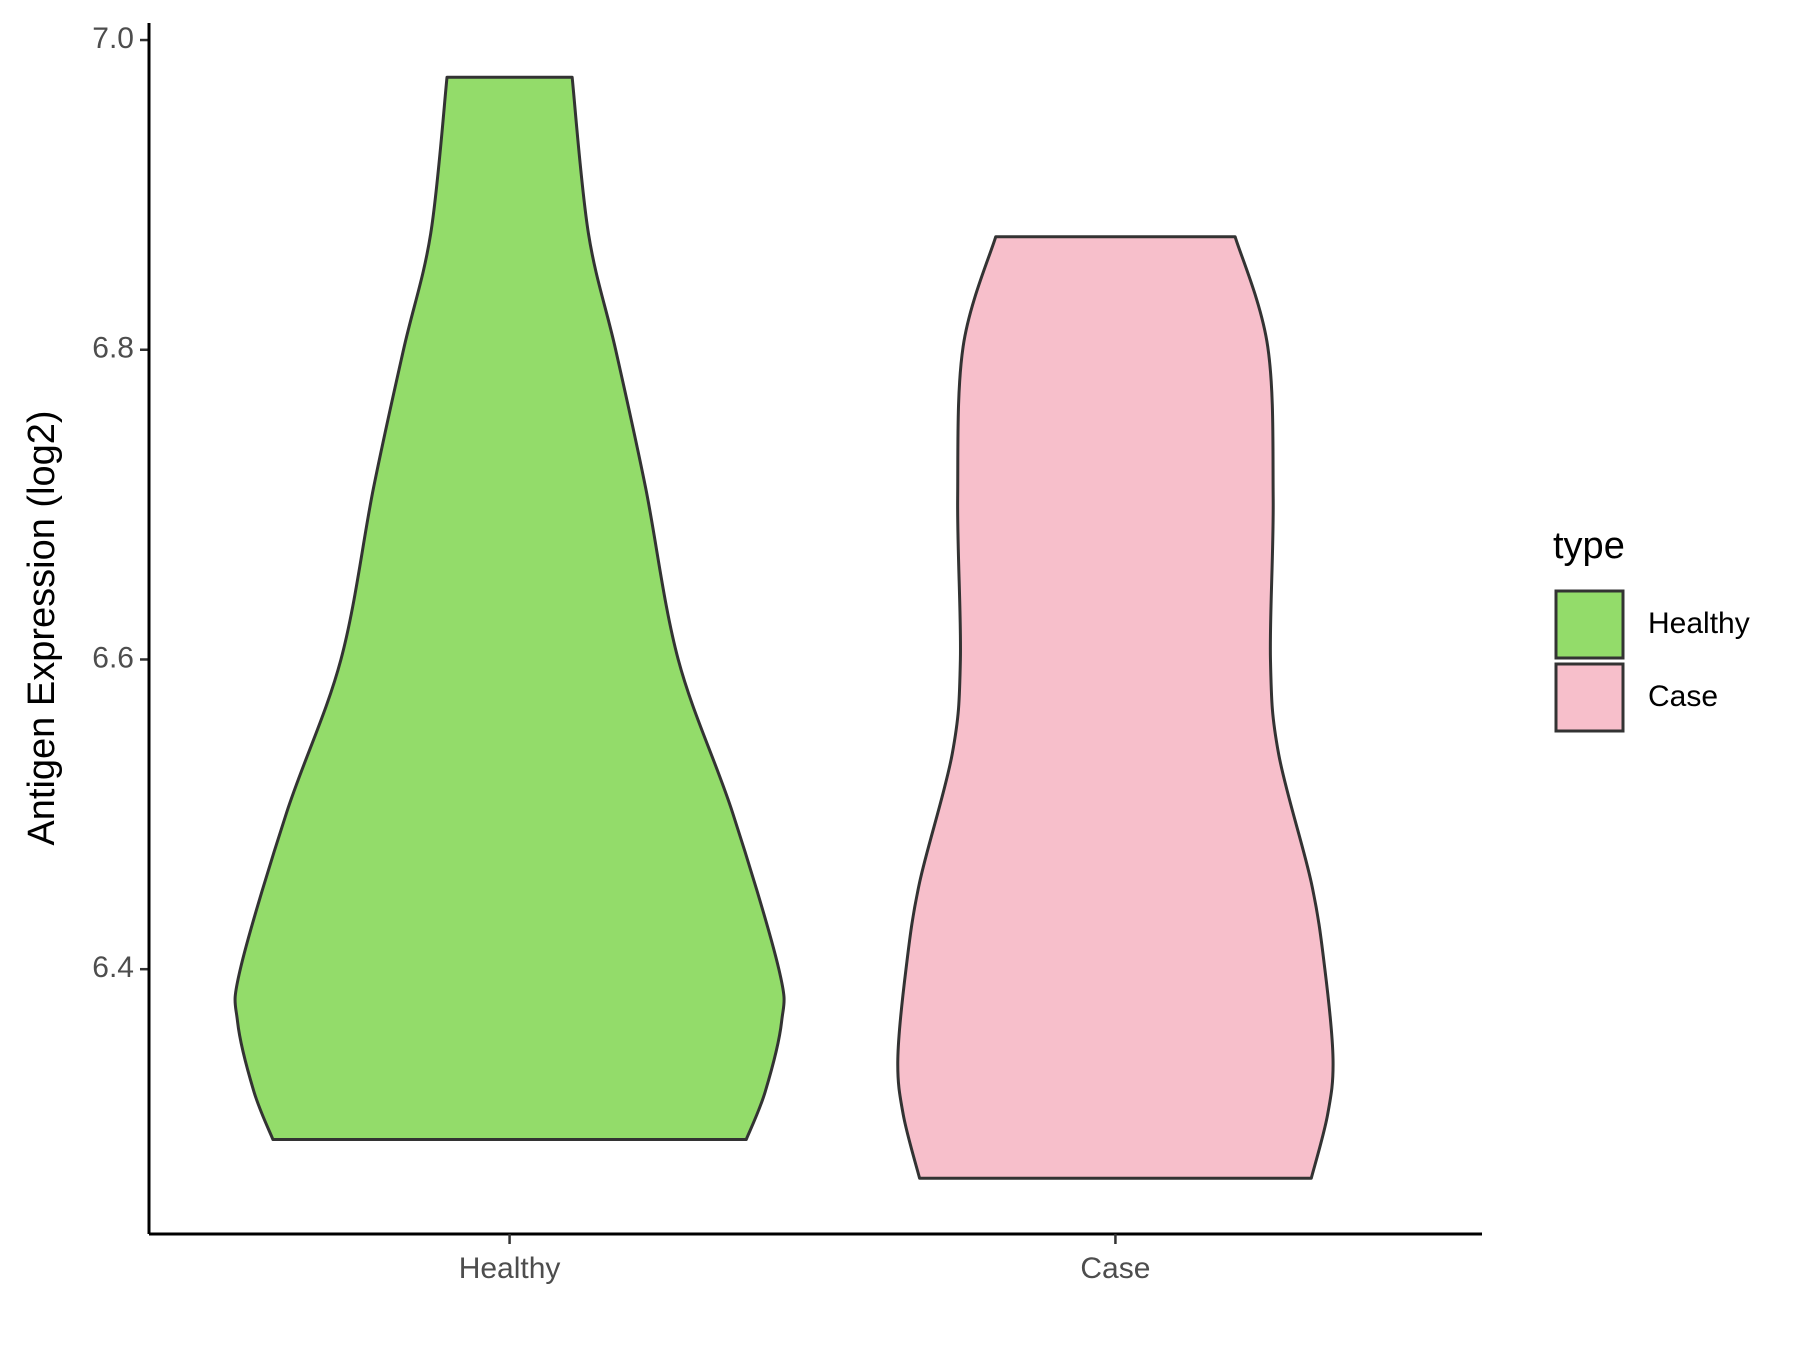  I want to click on y-tick-label: 6.4, so click(113, 967).